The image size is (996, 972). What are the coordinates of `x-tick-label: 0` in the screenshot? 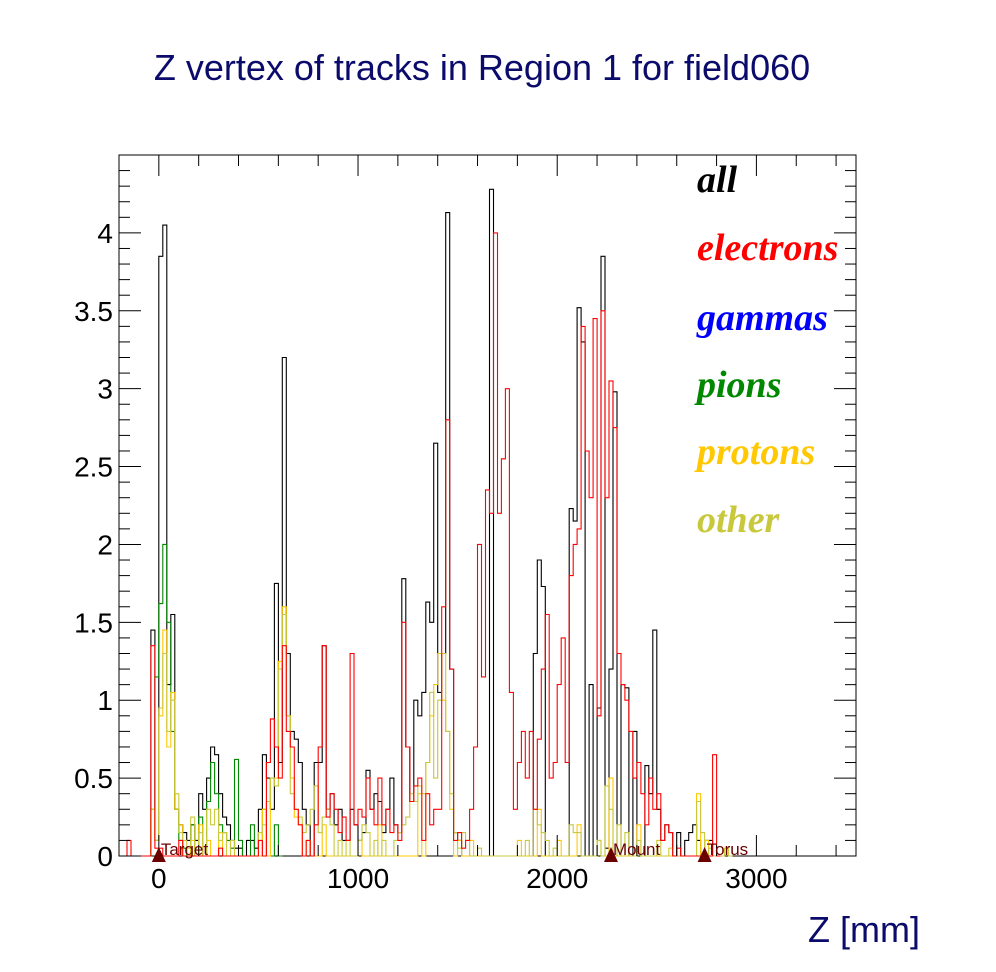 It's located at (159, 878).